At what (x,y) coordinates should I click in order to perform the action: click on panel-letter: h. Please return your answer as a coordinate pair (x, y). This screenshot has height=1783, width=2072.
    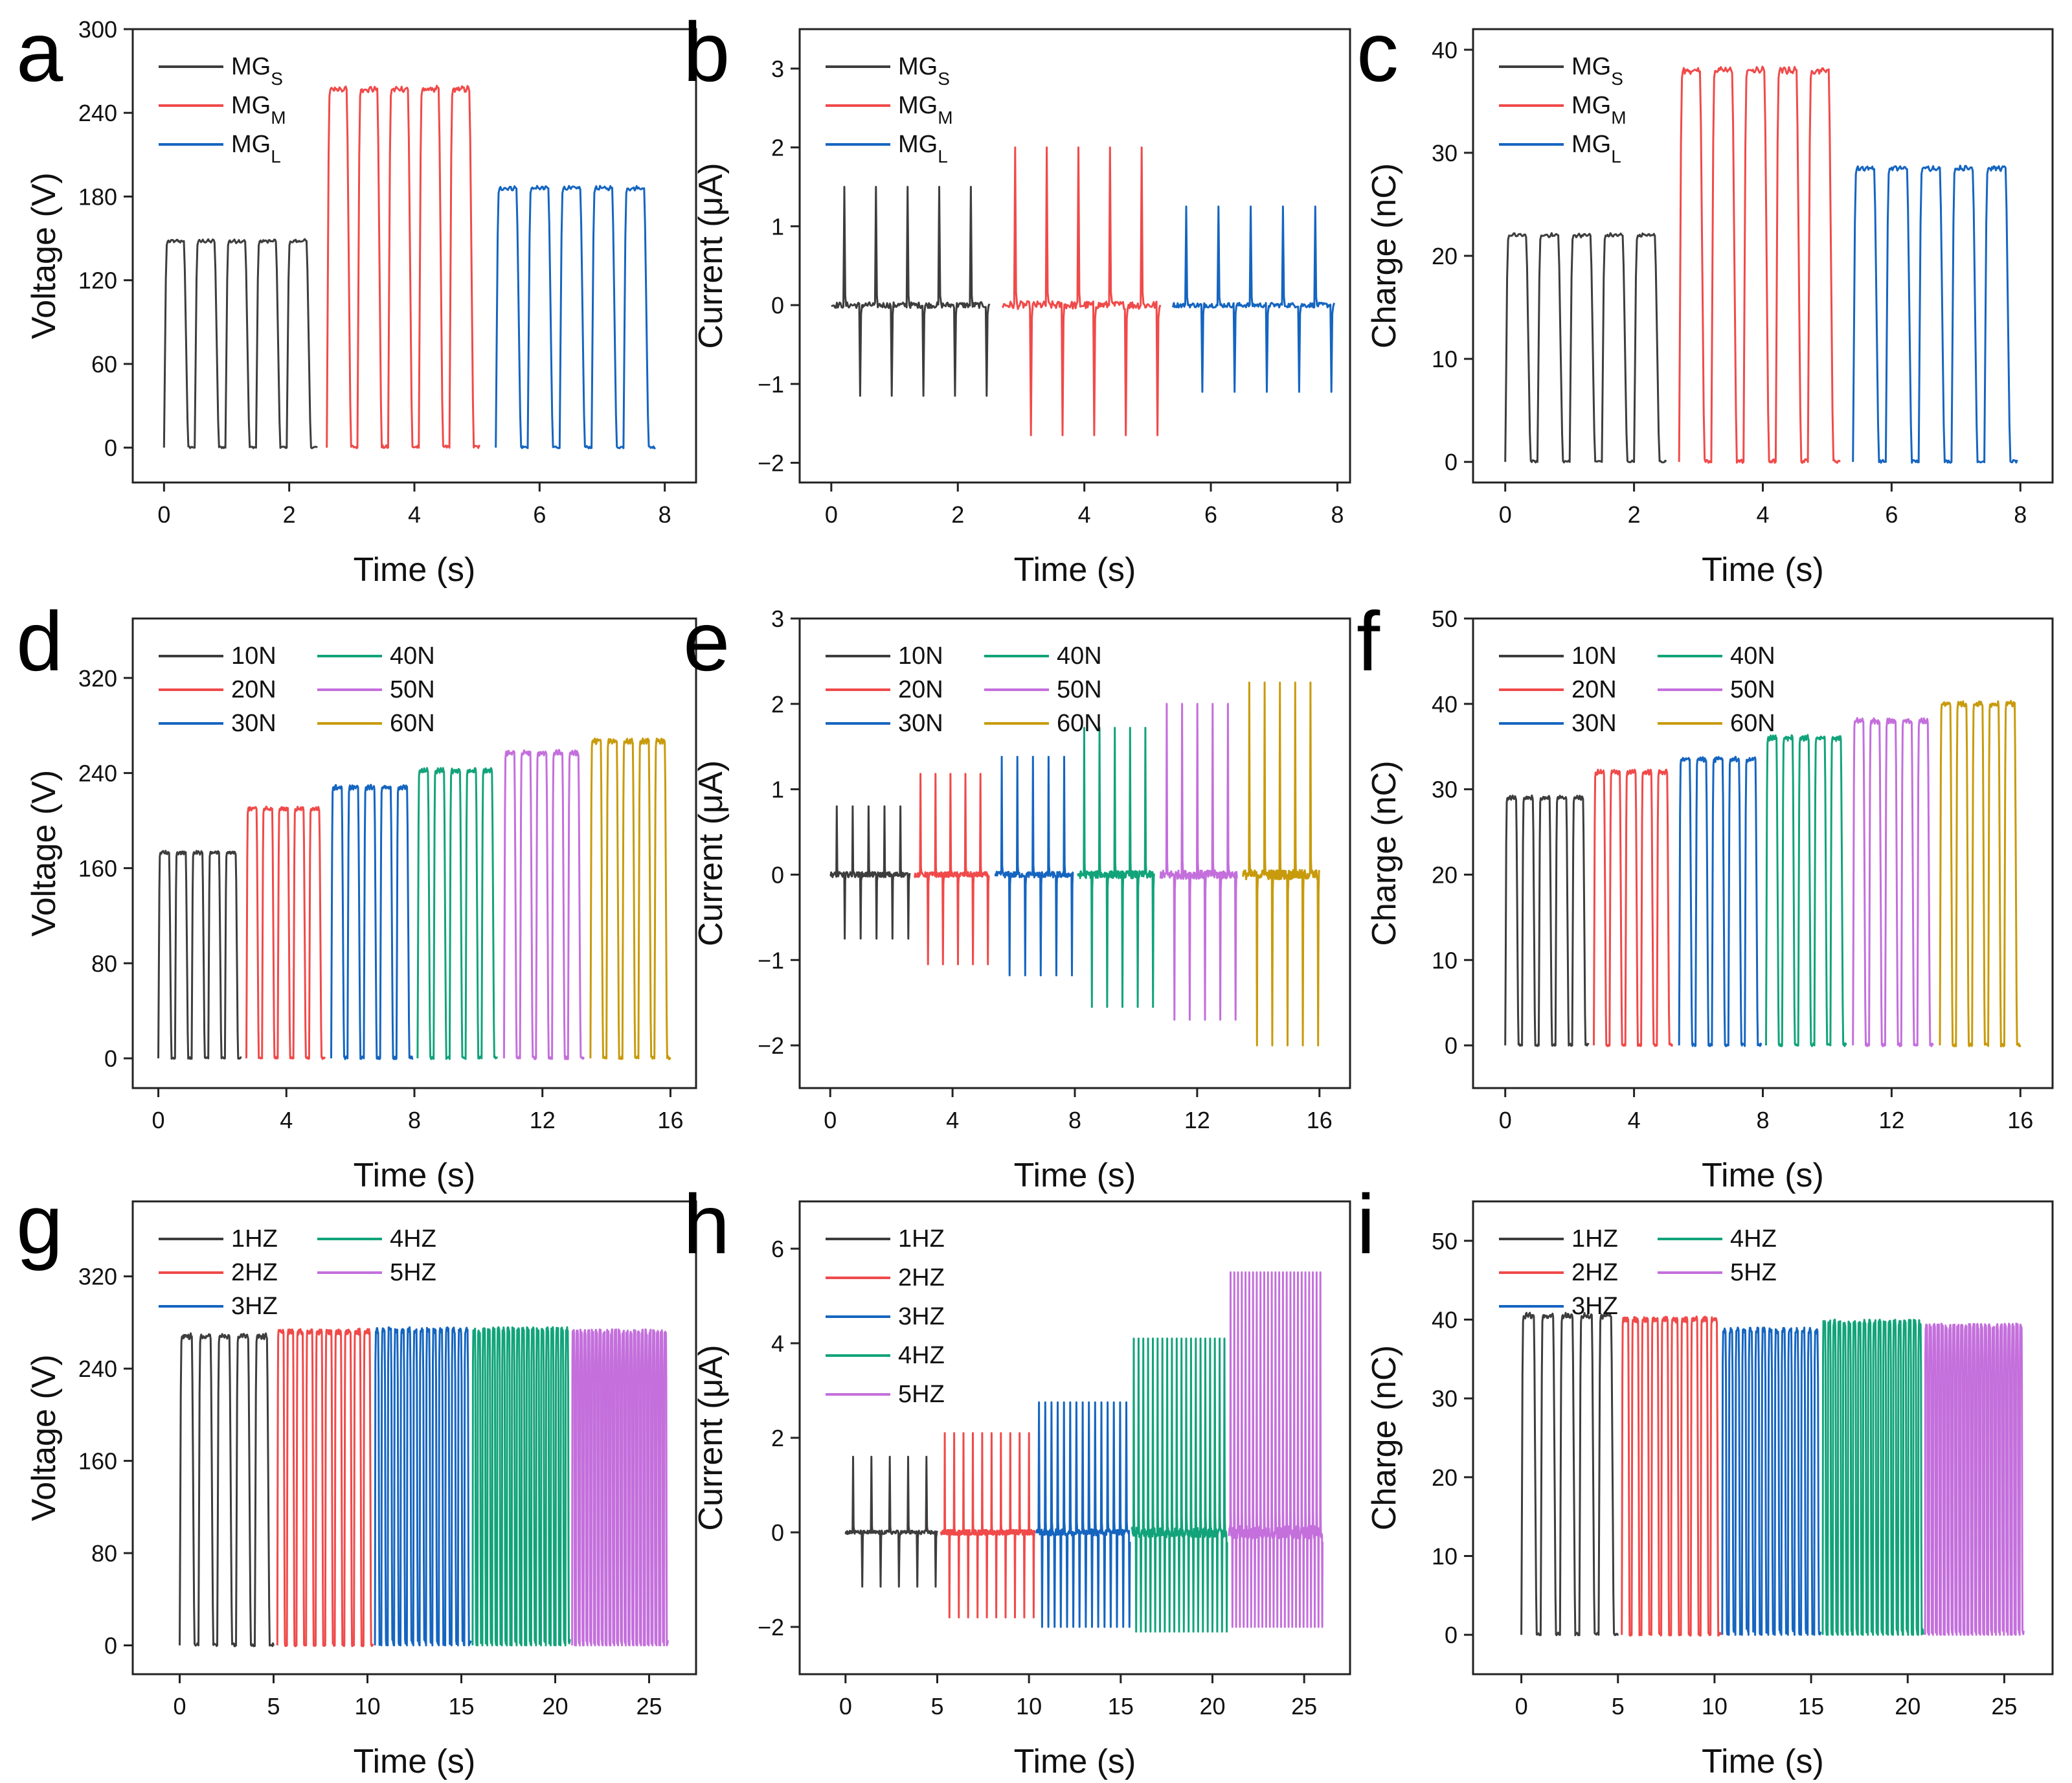
    Looking at the image, I should click on (706, 1224).